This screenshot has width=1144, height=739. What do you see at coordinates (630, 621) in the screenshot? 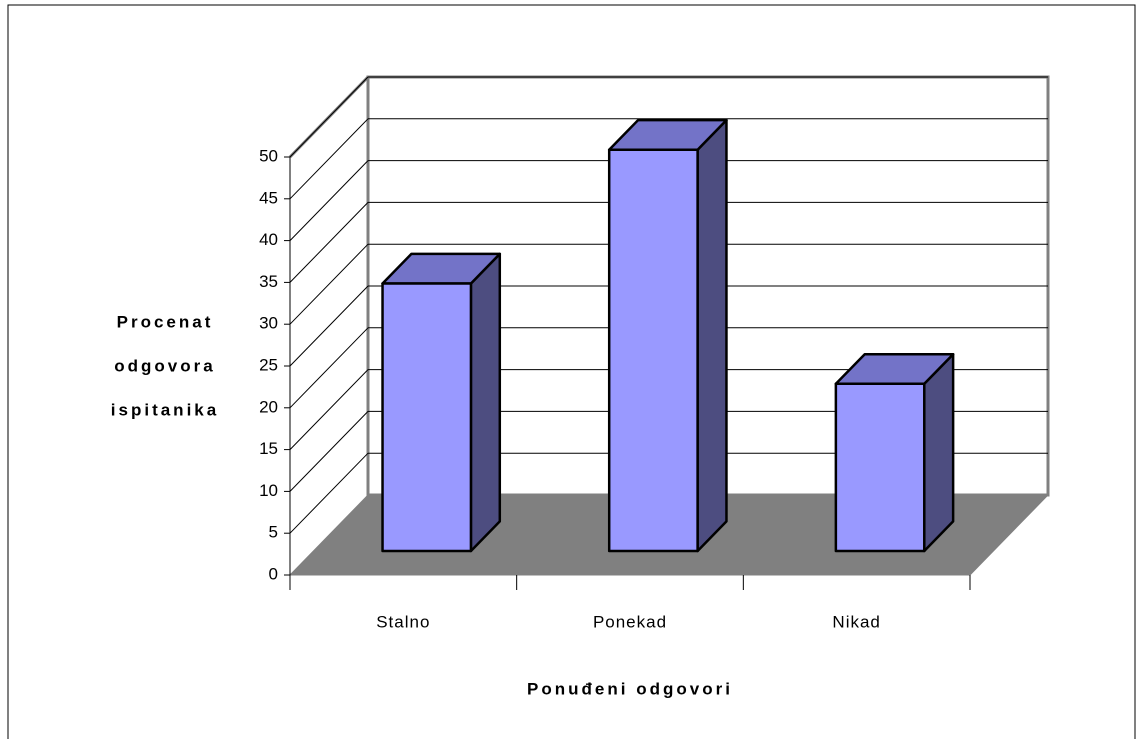
I see `x-tick-label: Ponekad` at bounding box center [630, 621].